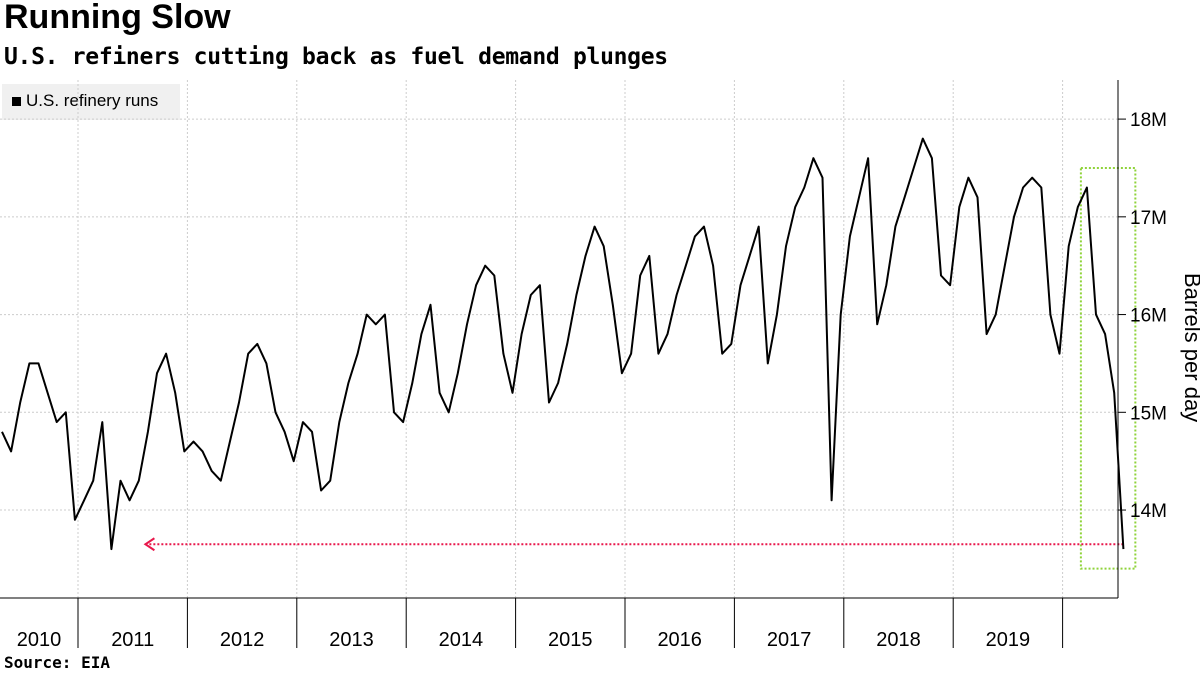 The image size is (1200, 675). What do you see at coordinates (149, 544) in the screenshot?
I see `arrow-head` at bounding box center [149, 544].